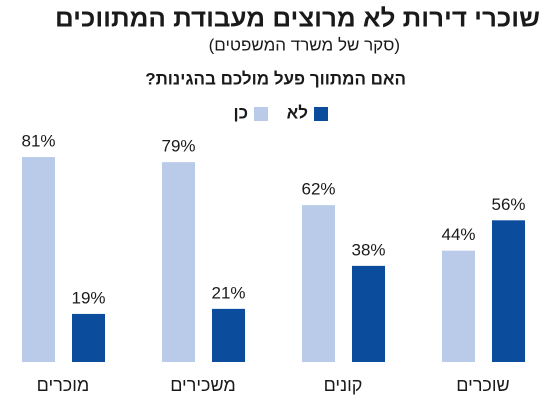  I want to click on x-tick-label: קונים, so click(343, 385).